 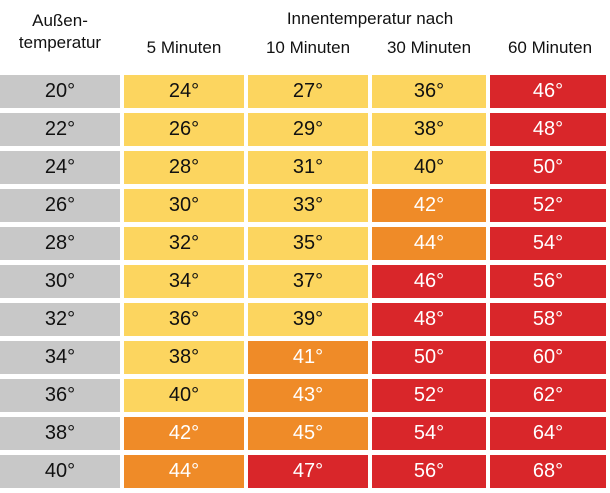 What do you see at coordinates (308, 47) in the screenshot?
I see `column-header-10-min: 10 Minuten` at bounding box center [308, 47].